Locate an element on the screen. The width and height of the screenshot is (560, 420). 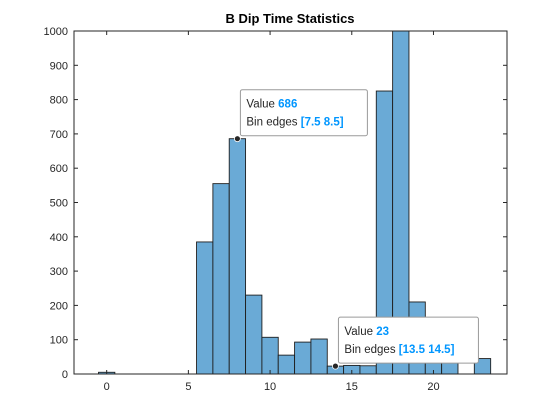
datatip: Value 23 Bin edges [13.5 14.5] is located at coordinates (405, 343).